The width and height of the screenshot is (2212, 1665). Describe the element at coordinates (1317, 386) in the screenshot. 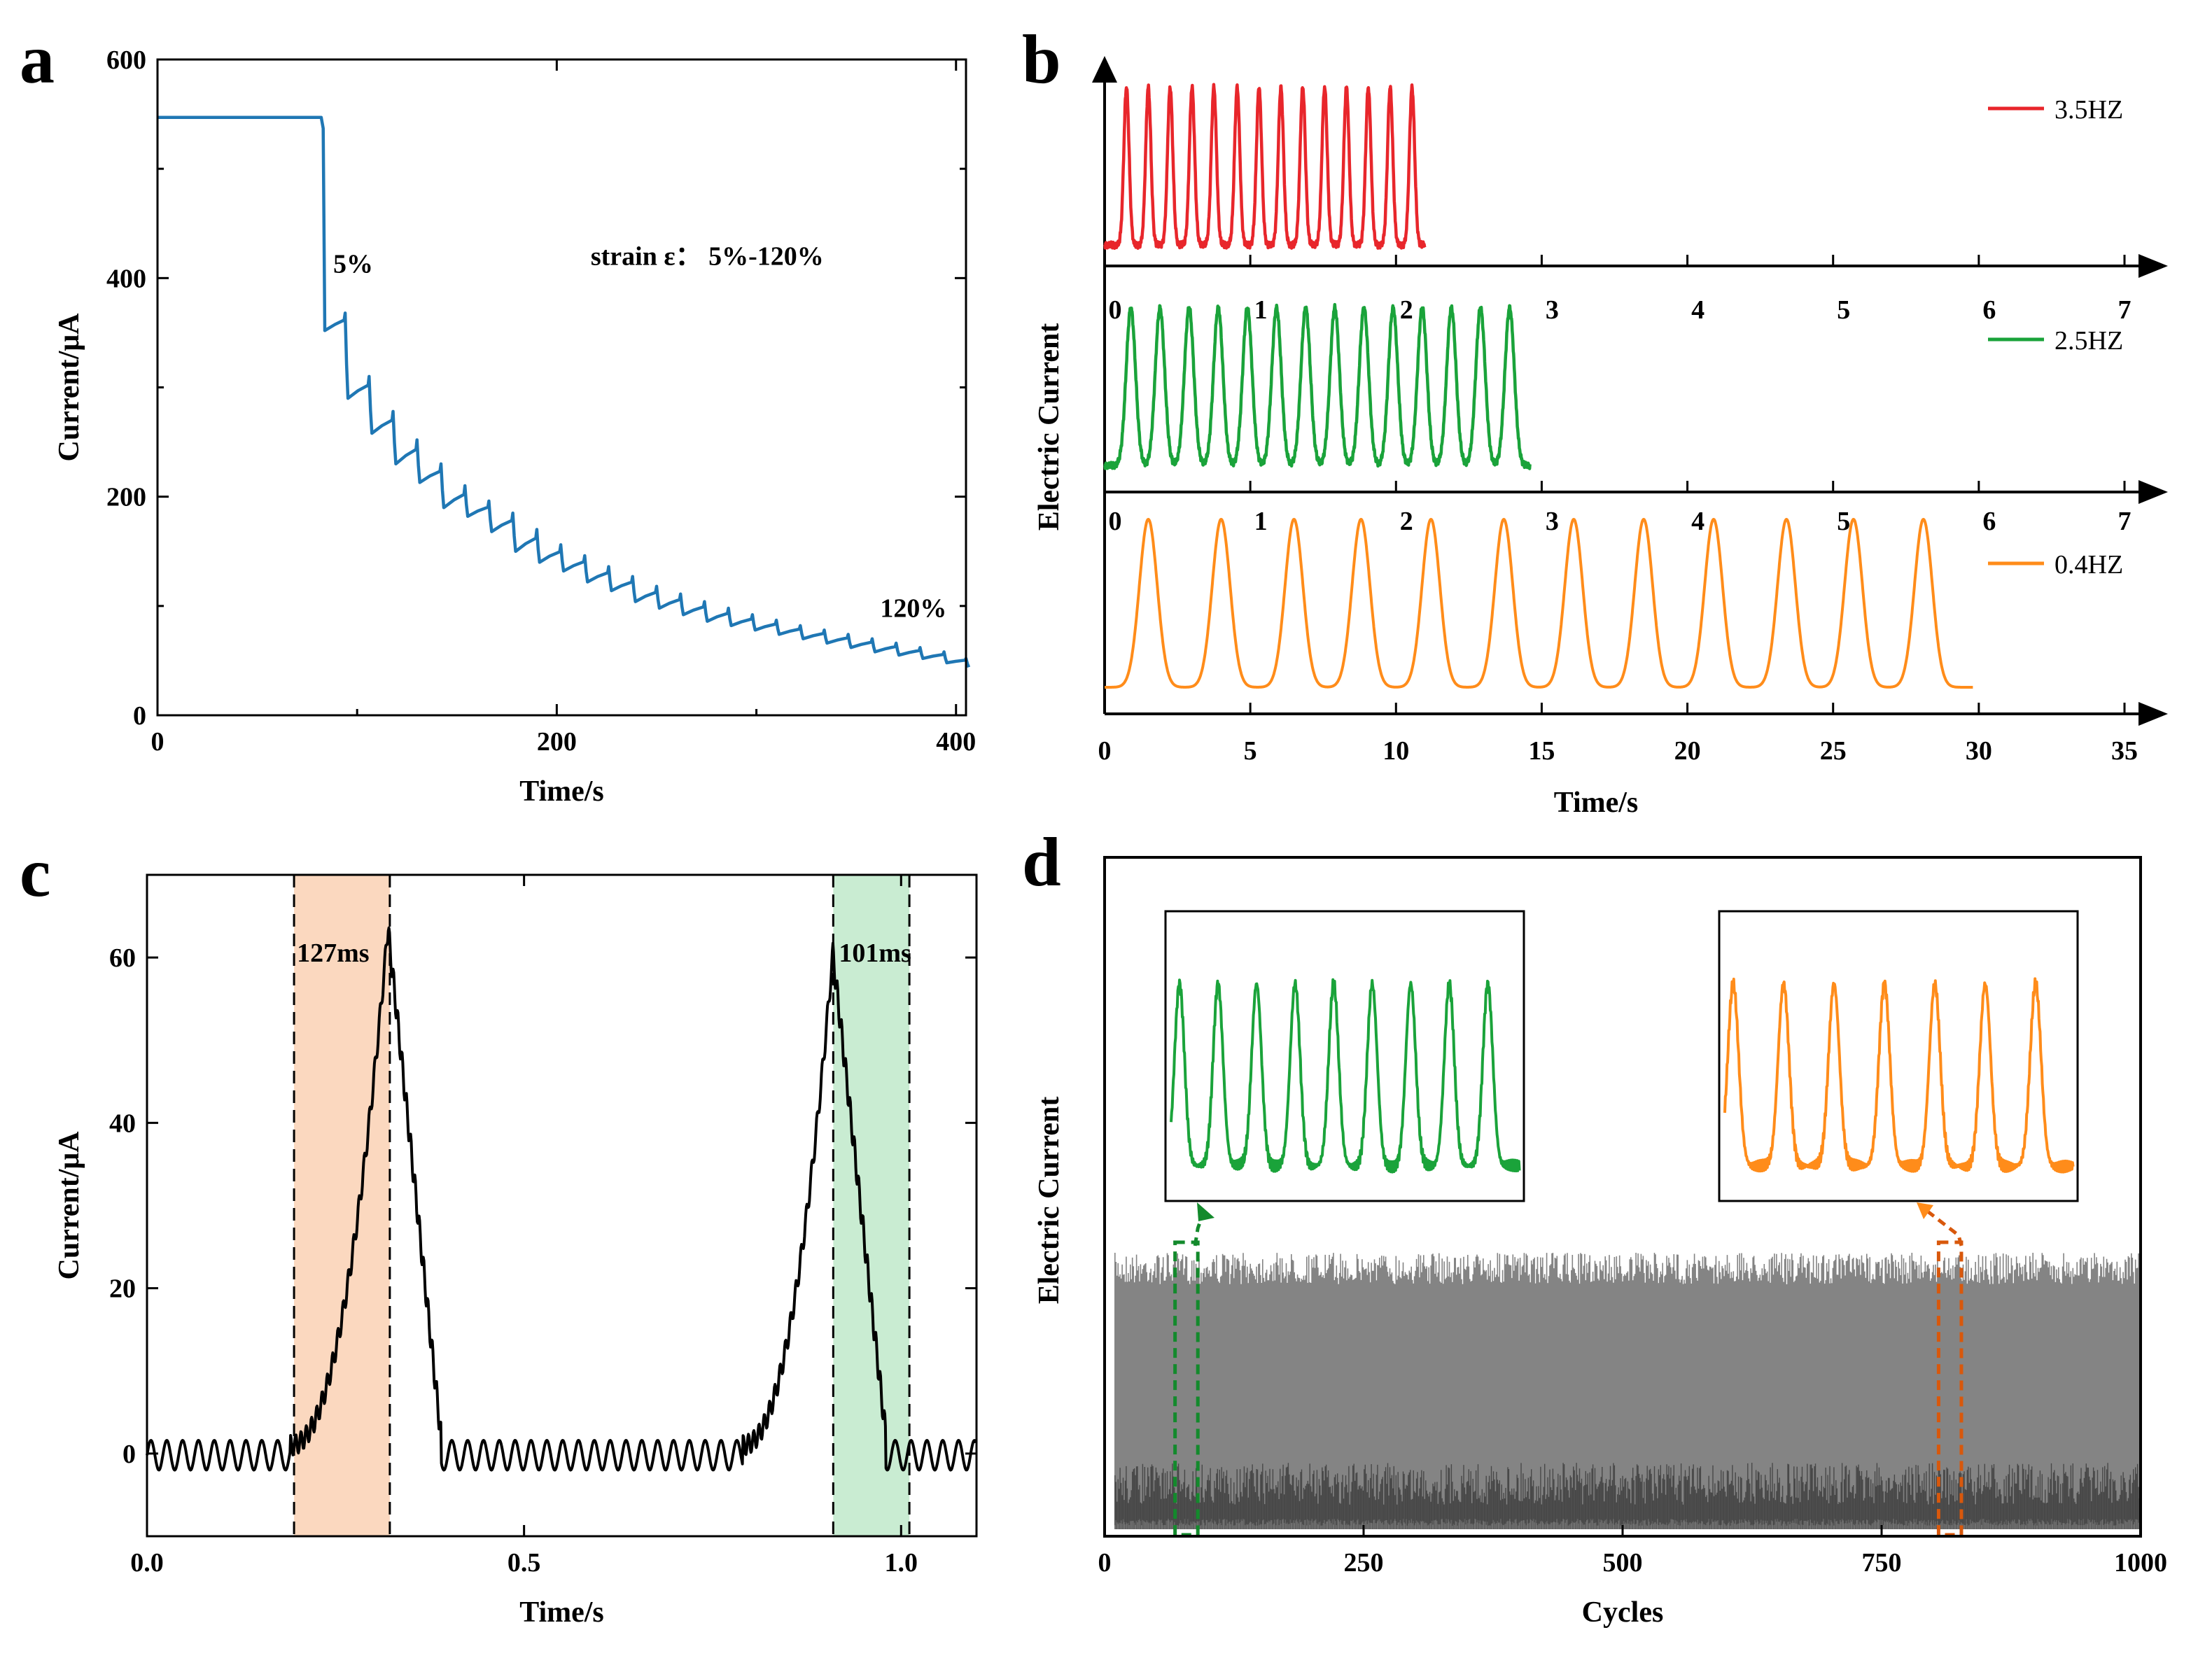

I see `series-line-2.5HZ` at that location.